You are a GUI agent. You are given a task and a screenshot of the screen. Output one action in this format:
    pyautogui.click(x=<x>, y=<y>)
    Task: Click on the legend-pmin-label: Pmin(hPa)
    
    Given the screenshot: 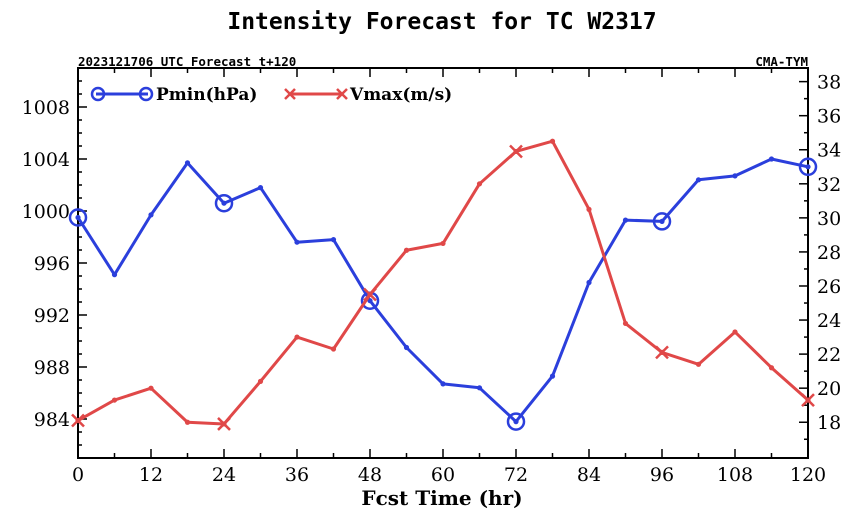 What is the action you would take?
    pyautogui.click(x=206, y=95)
    